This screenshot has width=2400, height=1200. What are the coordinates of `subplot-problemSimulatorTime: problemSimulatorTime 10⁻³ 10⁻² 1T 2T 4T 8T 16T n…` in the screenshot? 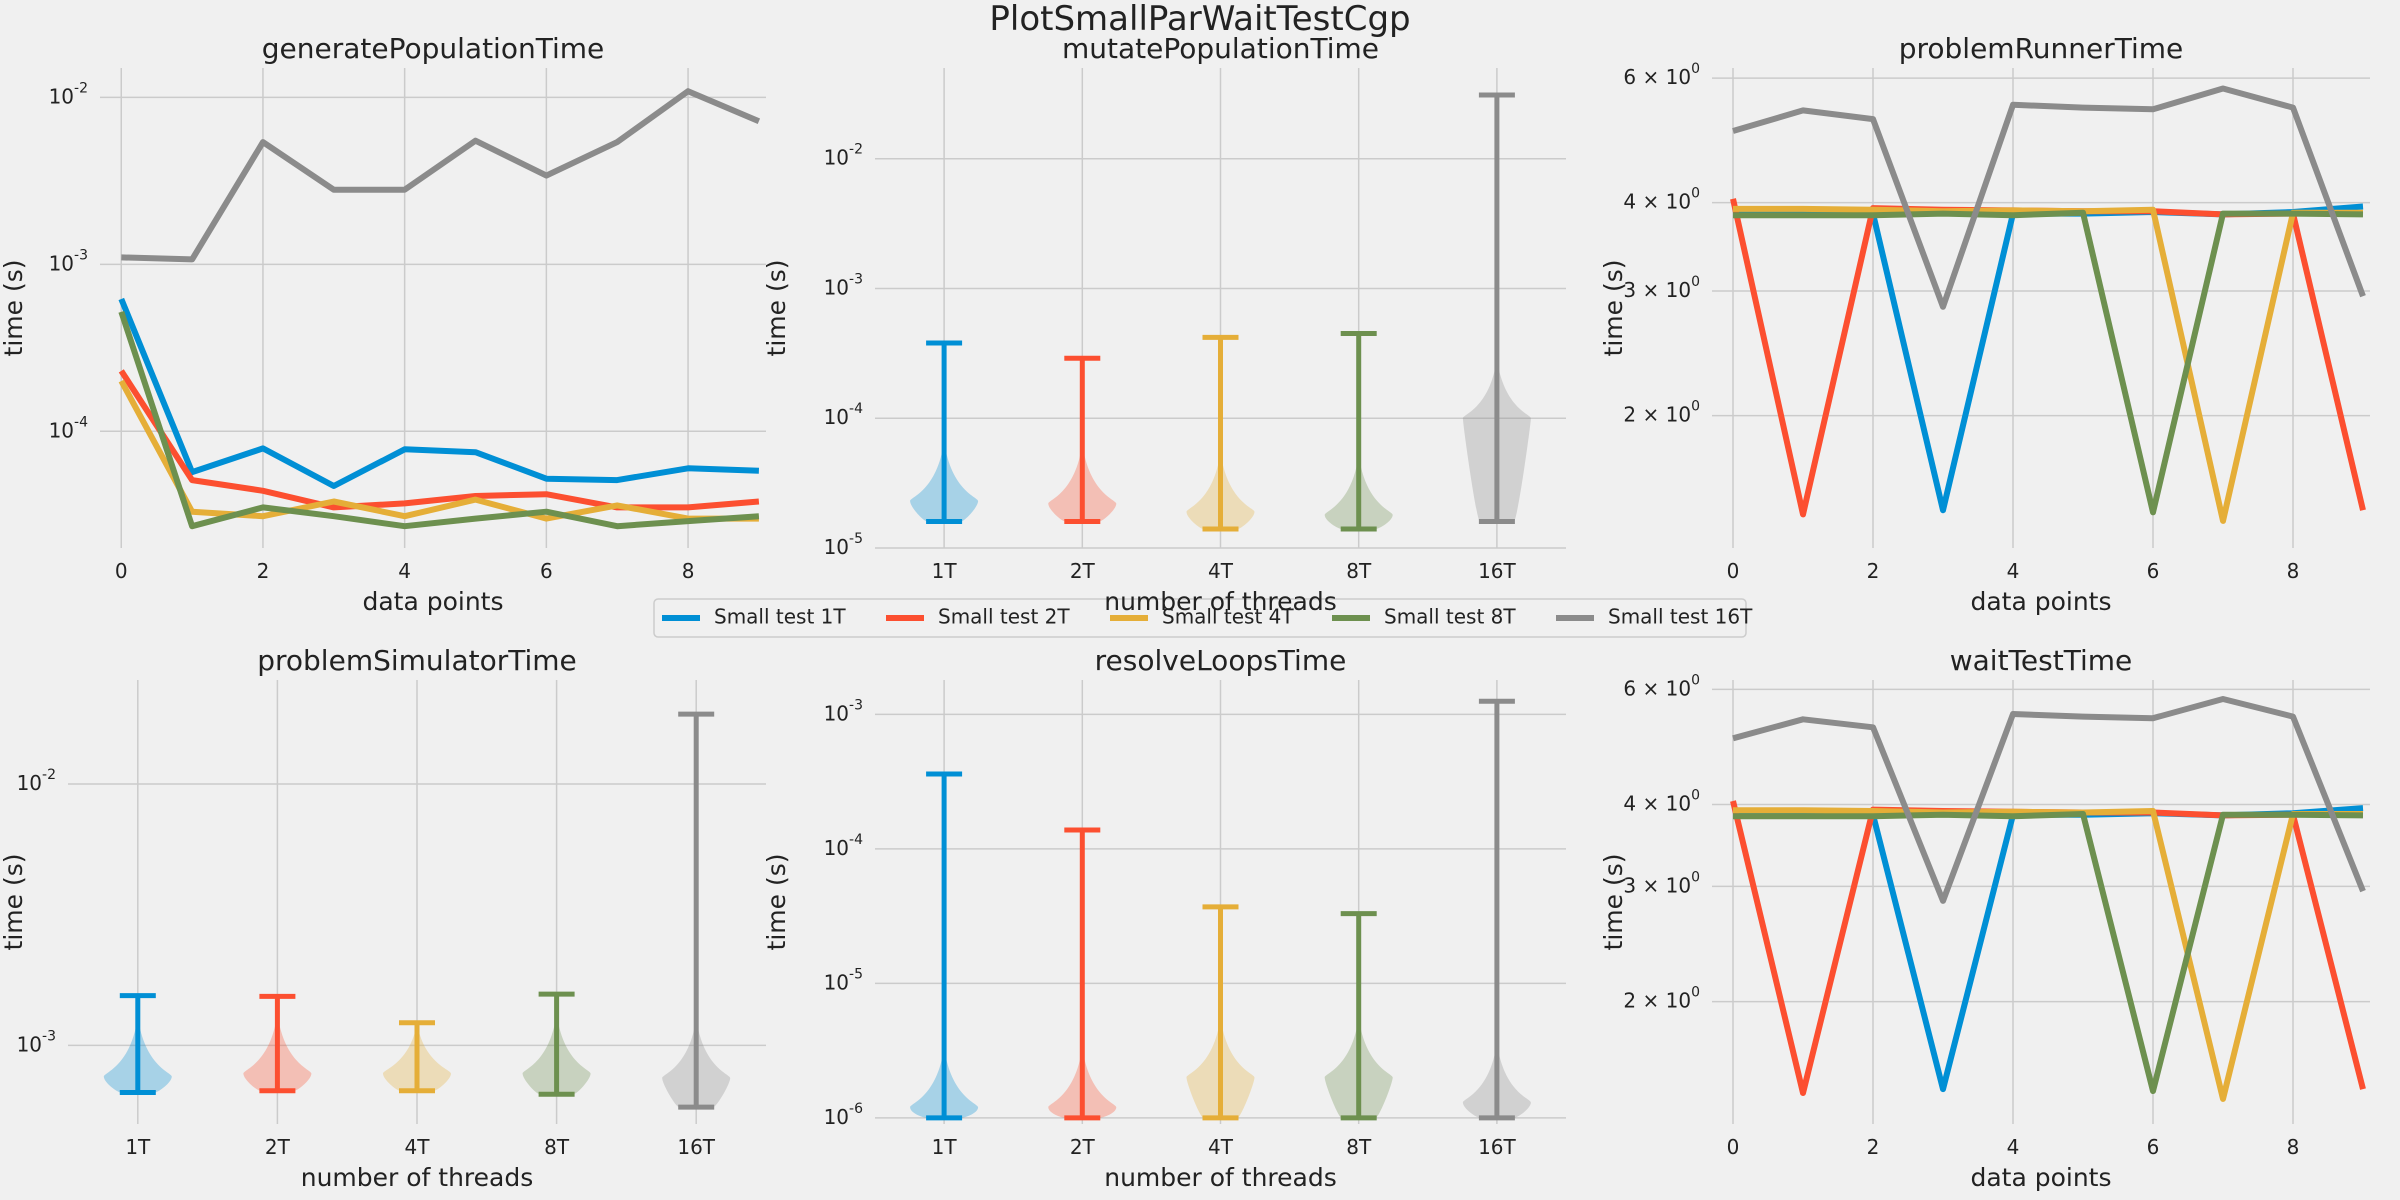 It's located at (383, 918).